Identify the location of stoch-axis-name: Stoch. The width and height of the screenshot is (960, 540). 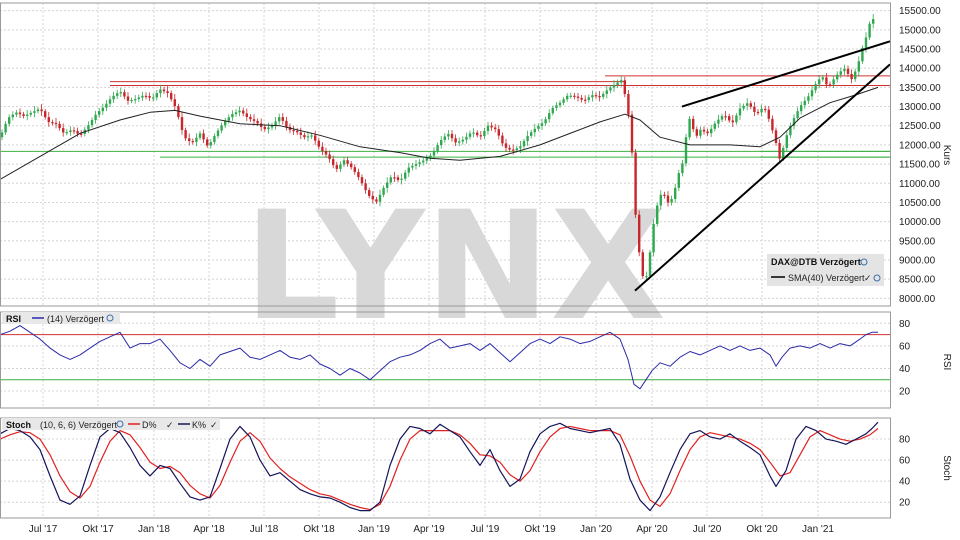
(946, 468).